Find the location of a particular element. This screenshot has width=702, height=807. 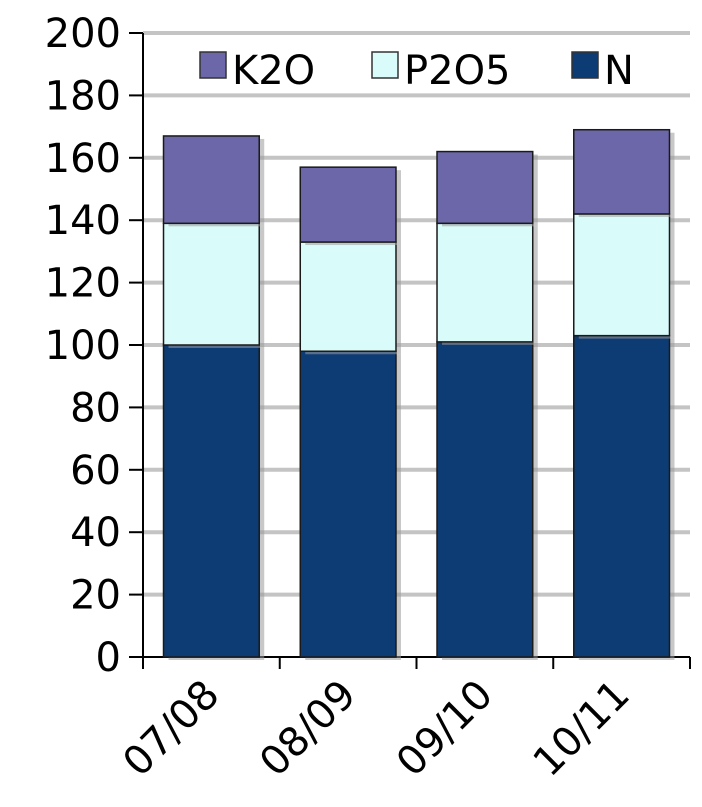

y-tick-label: 20 is located at coordinates (95, 596).